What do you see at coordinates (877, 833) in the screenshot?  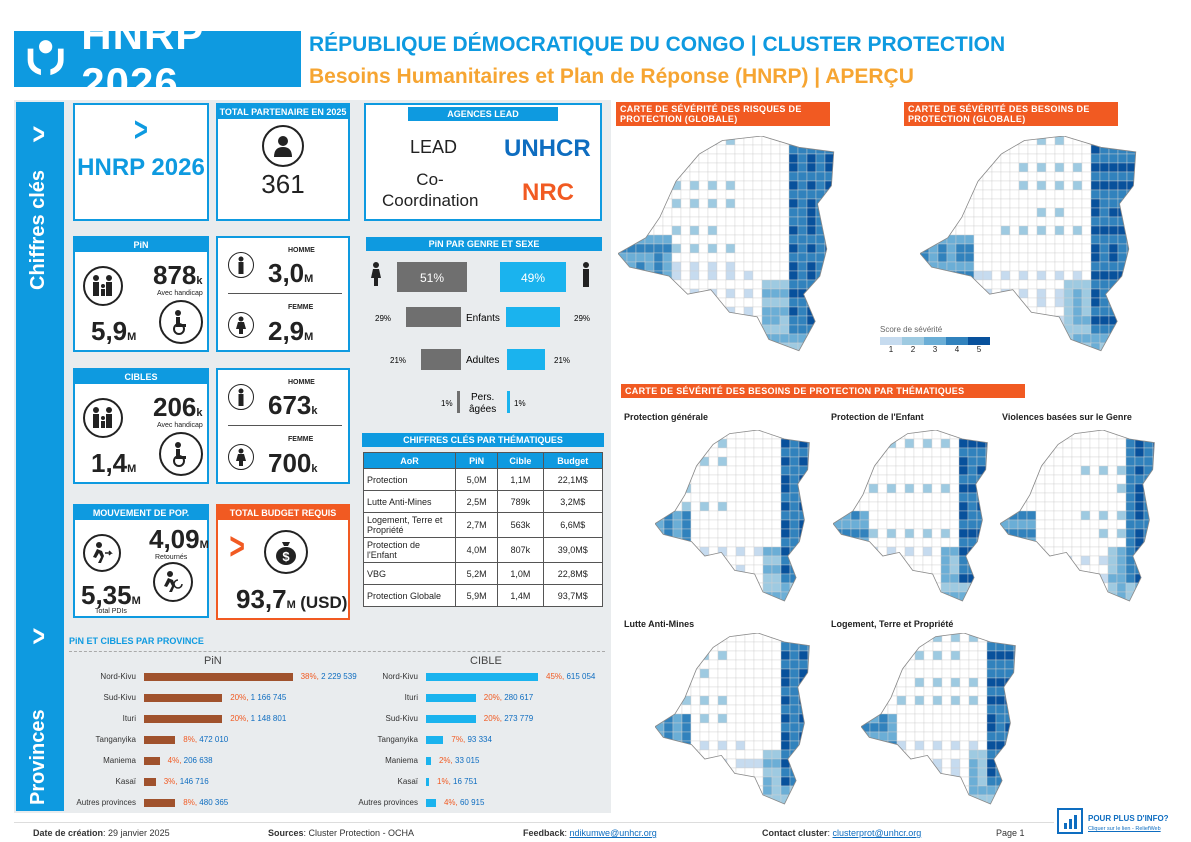 I see `contact-link: clusterprot@unhcr.org` at bounding box center [877, 833].